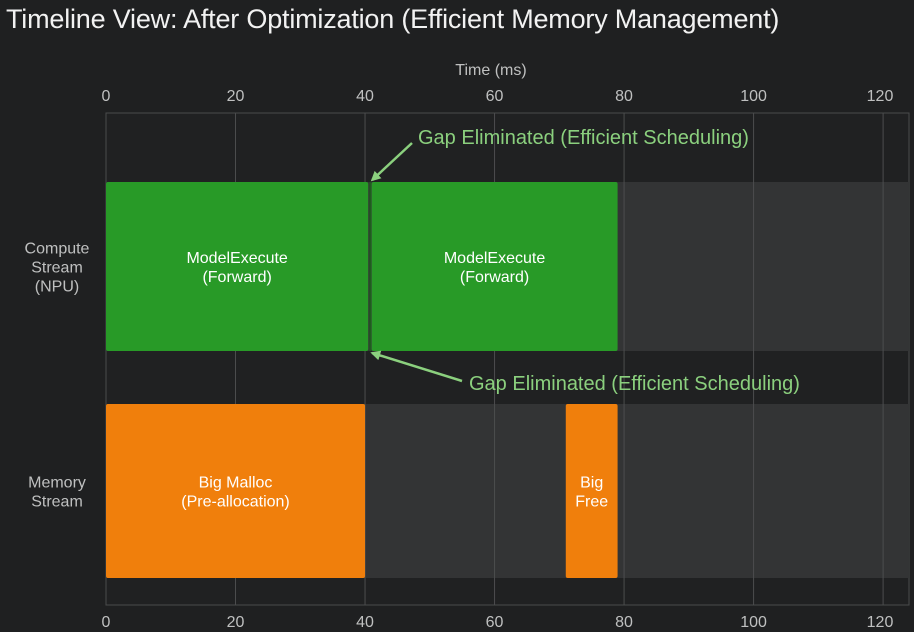 This screenshot has height=632, width=914. I want to click on task-label-4-line-1: Big, so click(591, 483).